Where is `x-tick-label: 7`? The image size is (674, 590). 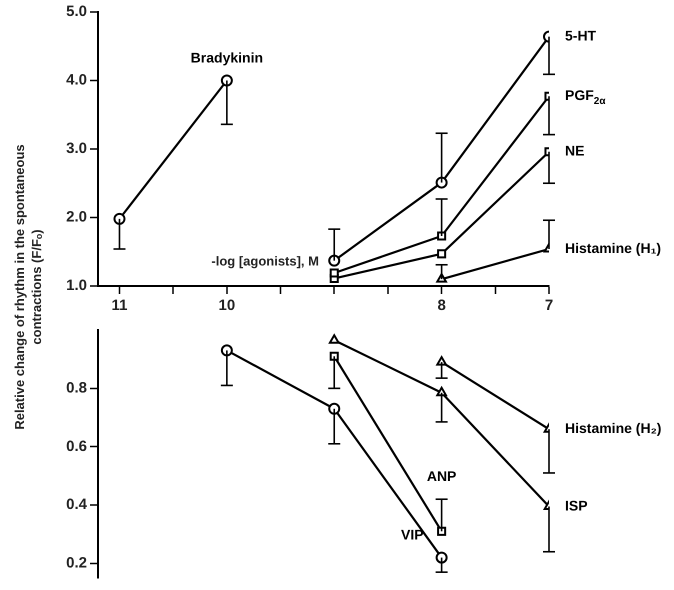 x-tick-label: 7 is located at coordinates (549, 305).